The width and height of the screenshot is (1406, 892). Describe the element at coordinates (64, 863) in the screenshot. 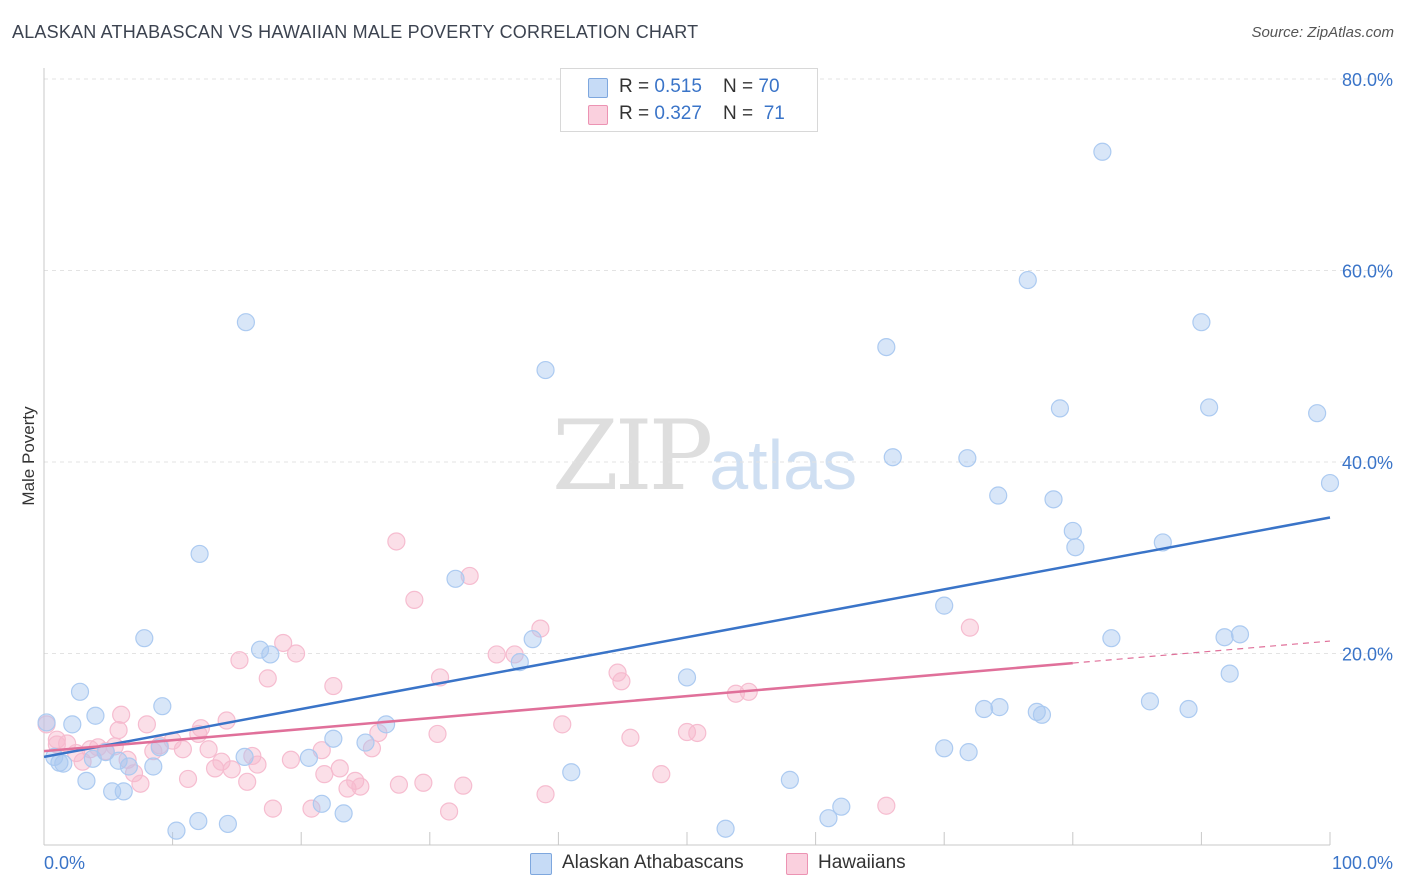

I see `x-tick-label: 0.0%` at that location.